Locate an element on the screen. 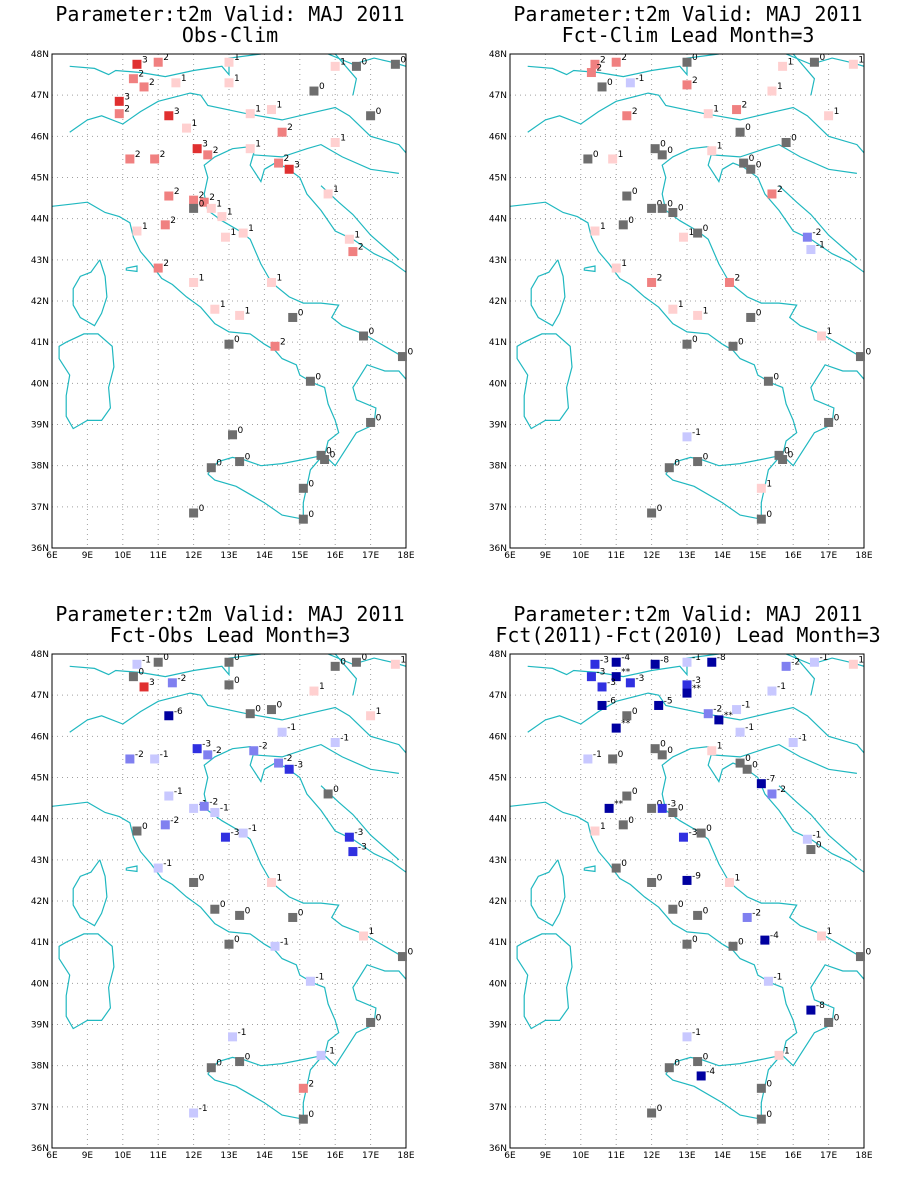  x-tick-label: 16E is located at coordinates (793, 556).